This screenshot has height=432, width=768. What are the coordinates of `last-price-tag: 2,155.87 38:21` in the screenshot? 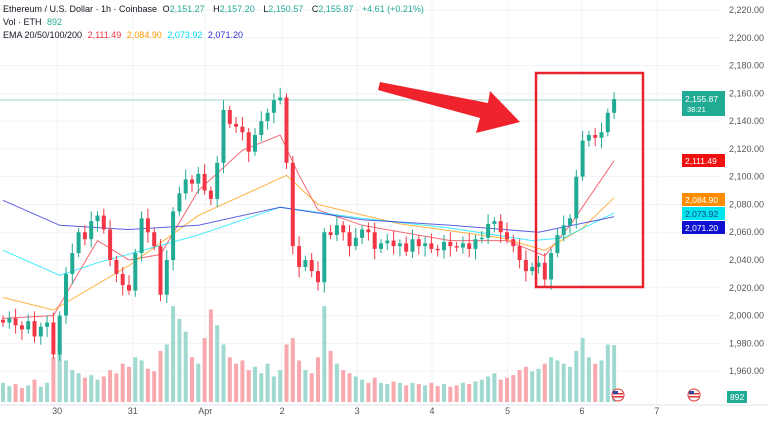 It's located at (703, 103).